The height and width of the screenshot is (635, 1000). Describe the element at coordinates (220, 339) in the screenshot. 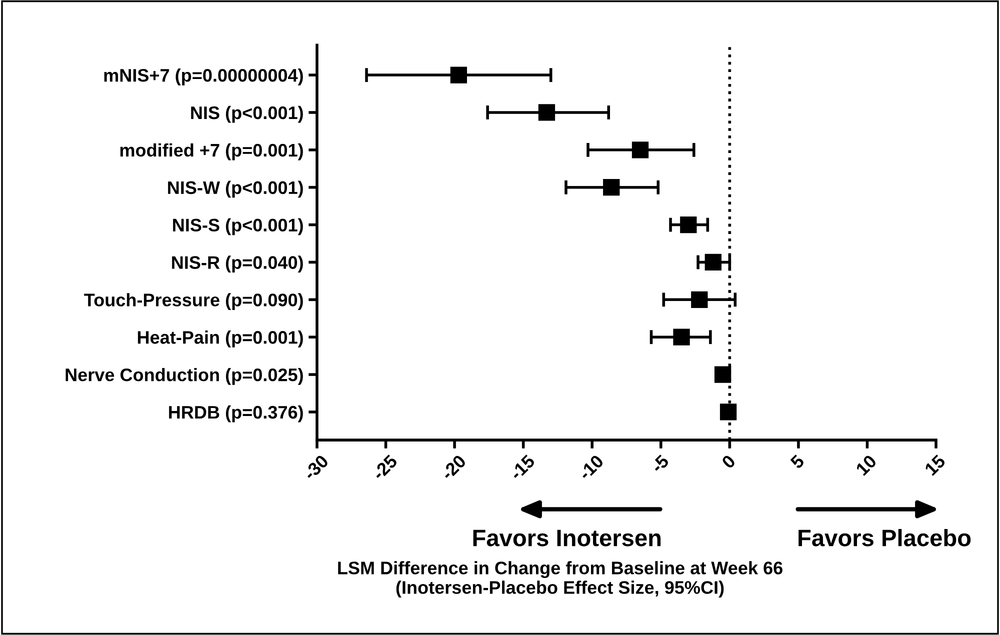

I see `y-tick-label: Heat-Pain (p=0.001)` at that location.